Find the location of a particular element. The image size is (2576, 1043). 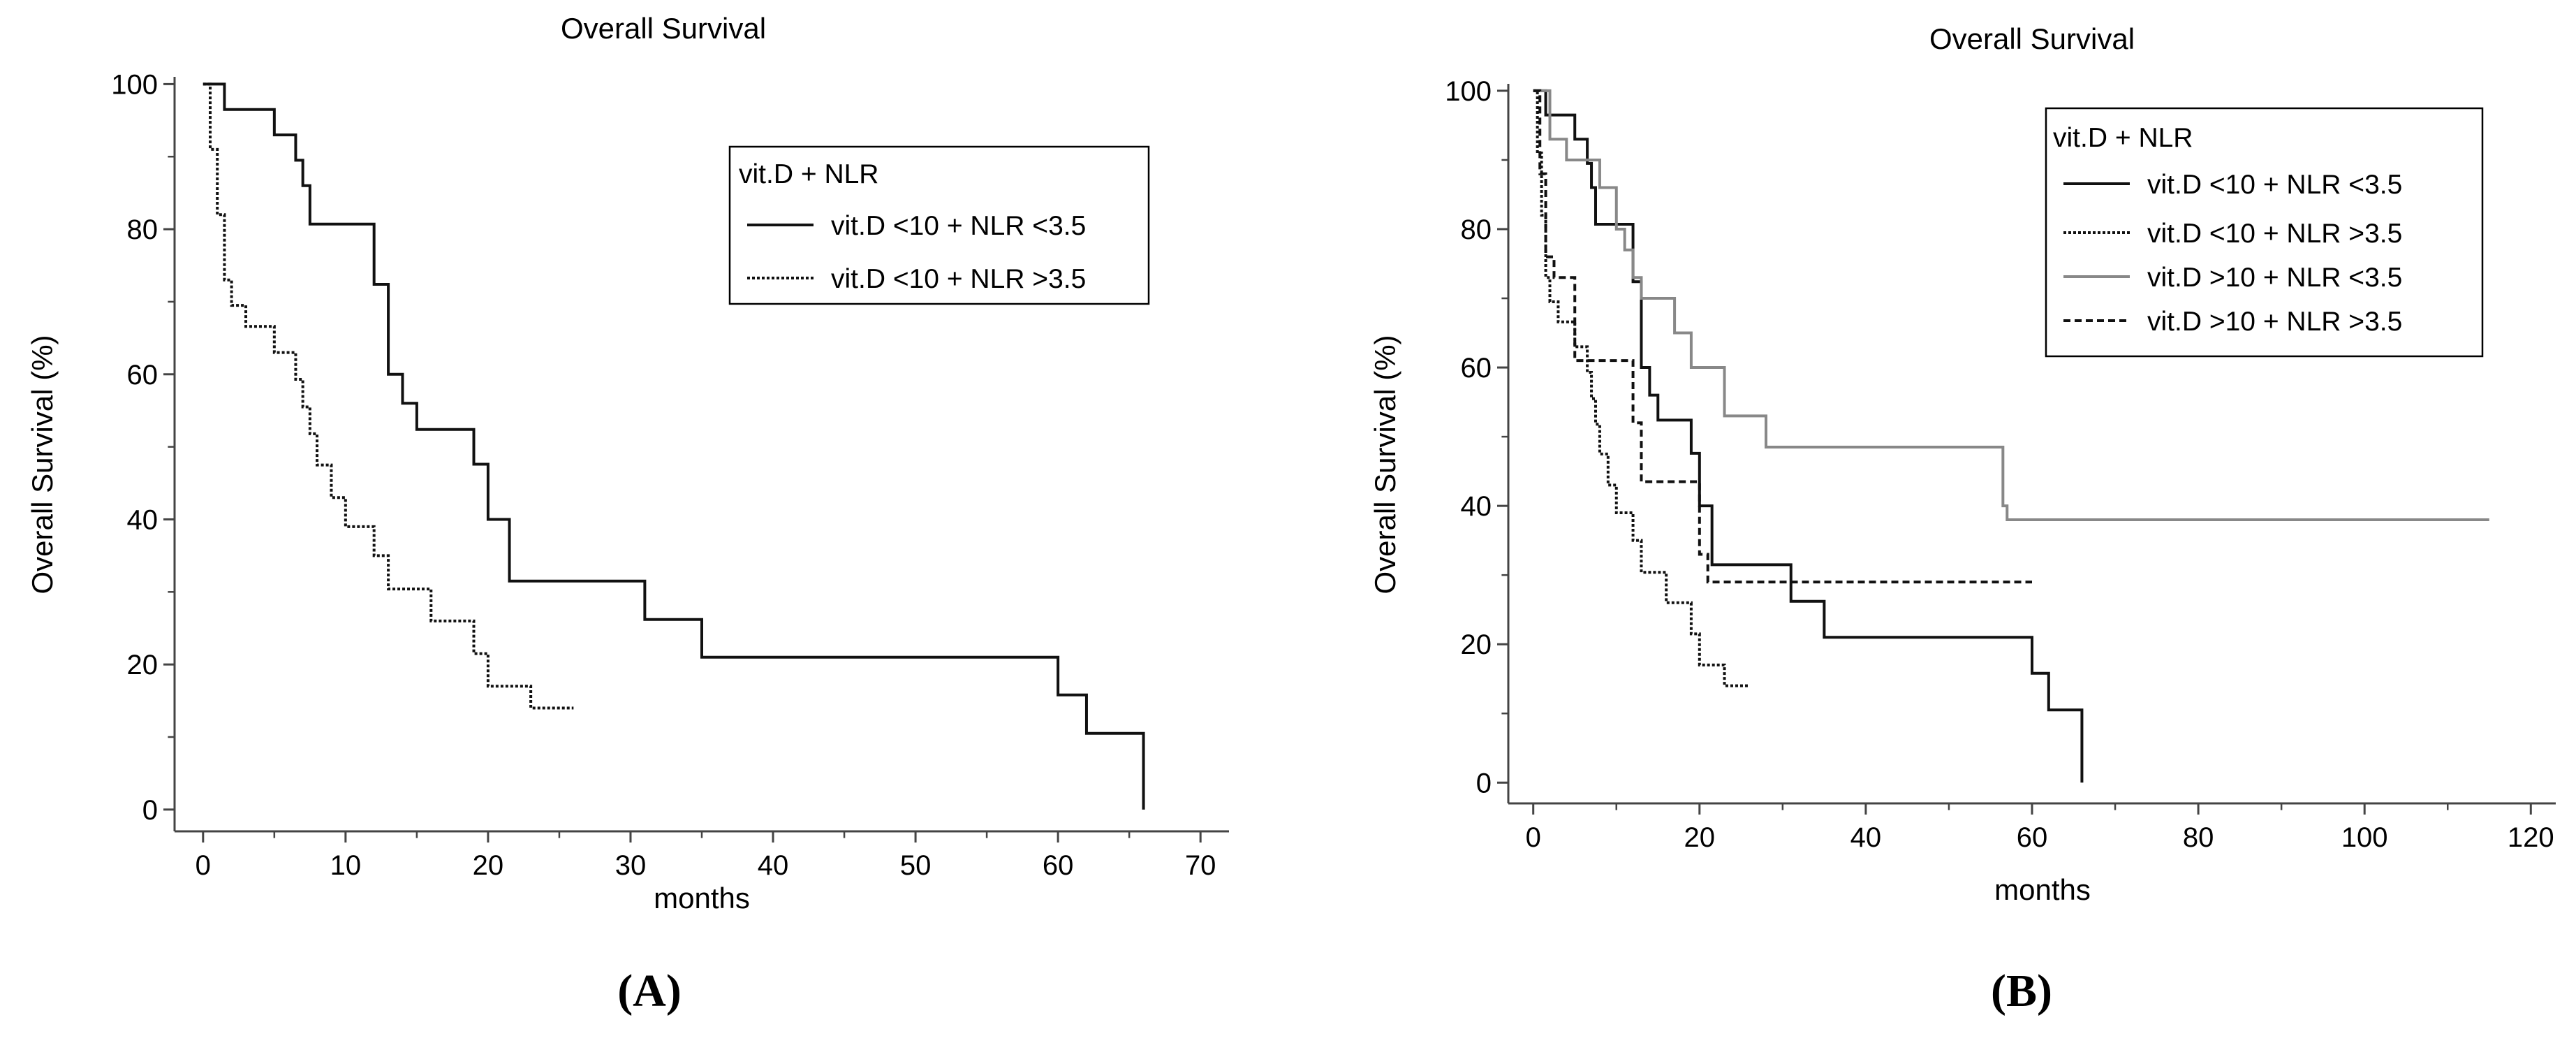

x-tick-label: 10 is located at coordinates (346, 865).